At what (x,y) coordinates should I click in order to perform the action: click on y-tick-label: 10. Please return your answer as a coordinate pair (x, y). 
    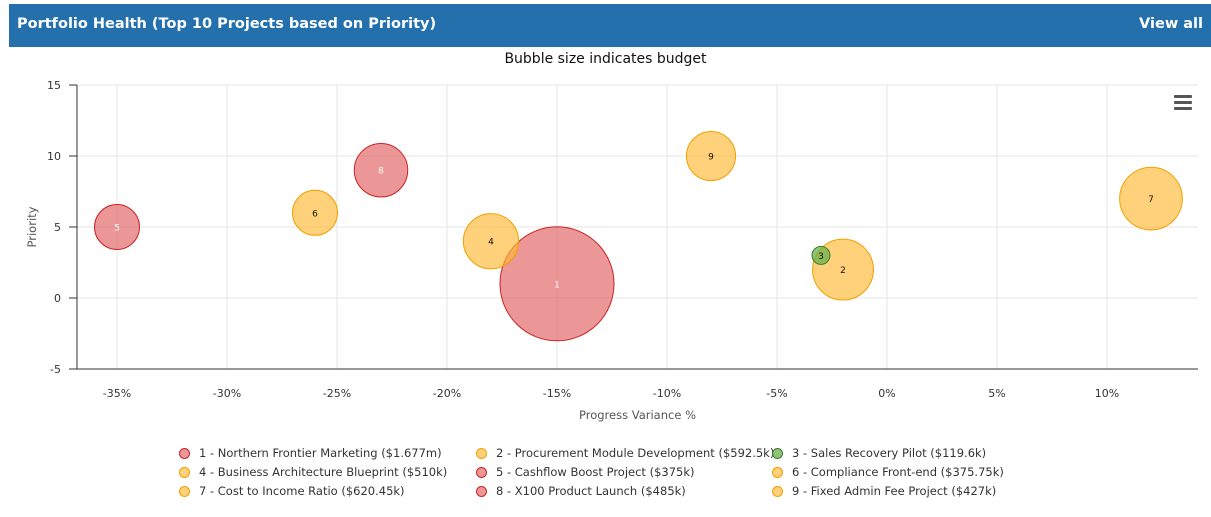
    Looking at the image, I should click on (54, 156).